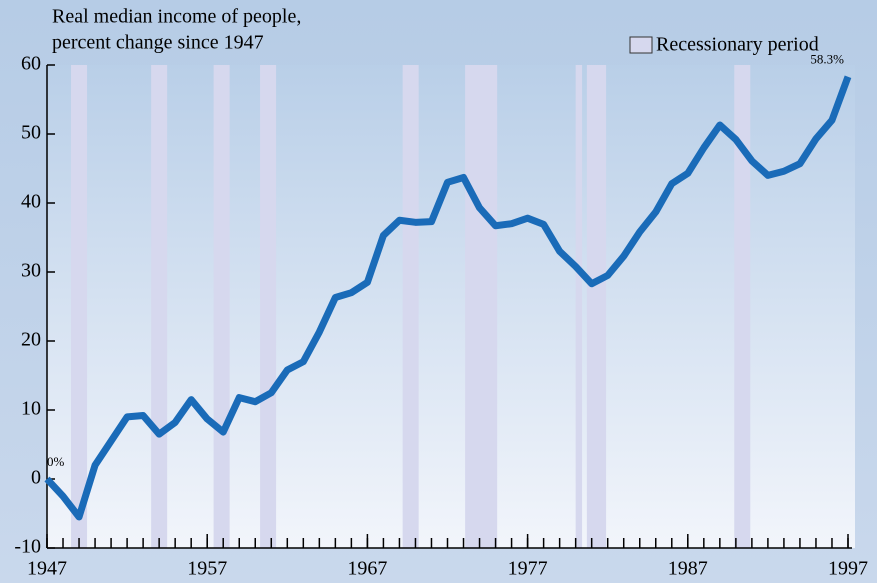 This screenshot has height=583, width=877. What do you see at coordinates (641, 45) in the screenshot?
I see `legend-swatch` at bounding box center [641, 45].